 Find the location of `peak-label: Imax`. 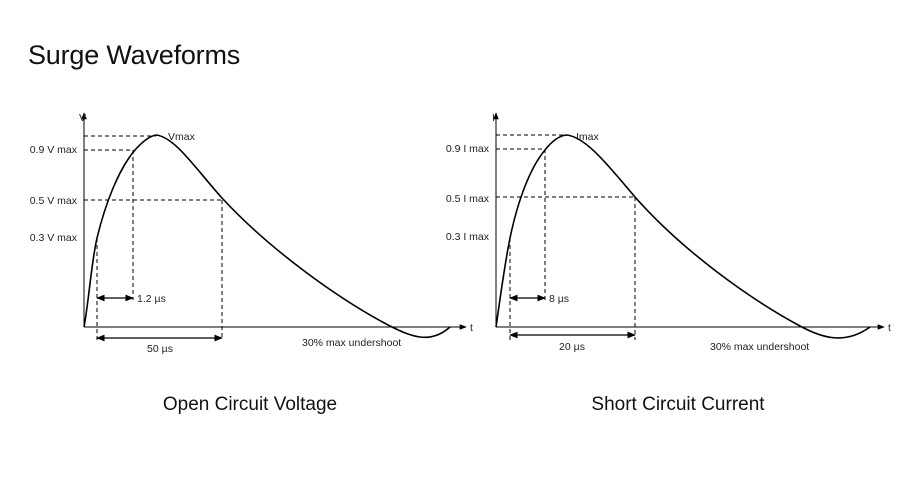

peak-label: Imax is located at coordinates (588, 137).